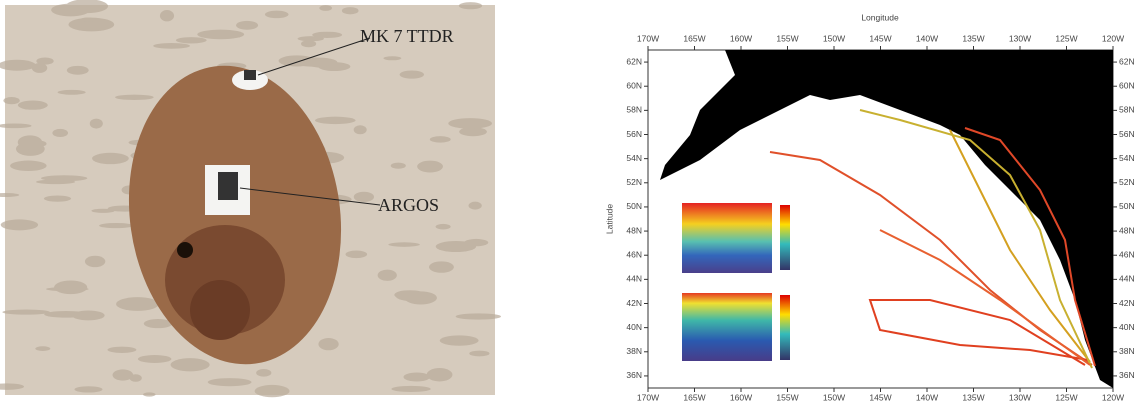  I want to click on x-tick-label: 130W, so click(1020, 38).